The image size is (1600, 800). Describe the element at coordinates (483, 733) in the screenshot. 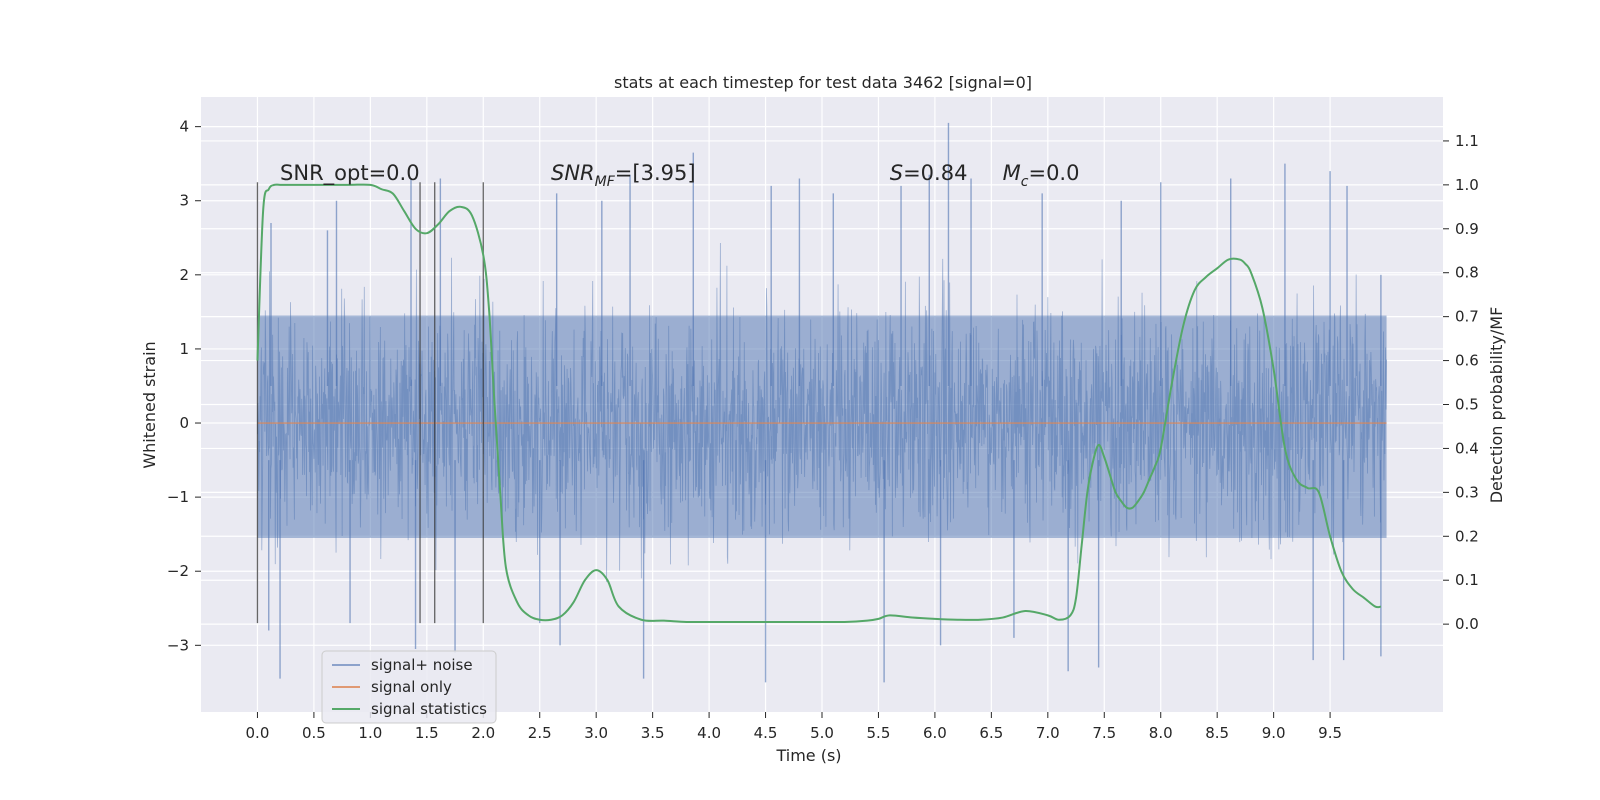

I see `x-tick-label: 2.0` at that location.